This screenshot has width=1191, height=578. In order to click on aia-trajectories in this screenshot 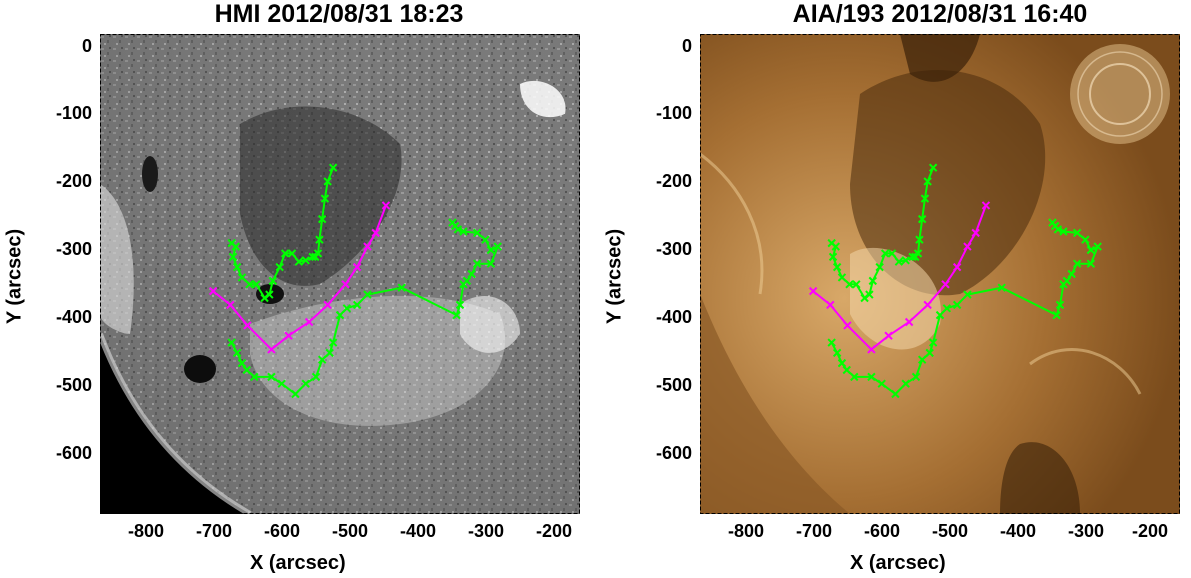, I will do `click(955, 281)`.